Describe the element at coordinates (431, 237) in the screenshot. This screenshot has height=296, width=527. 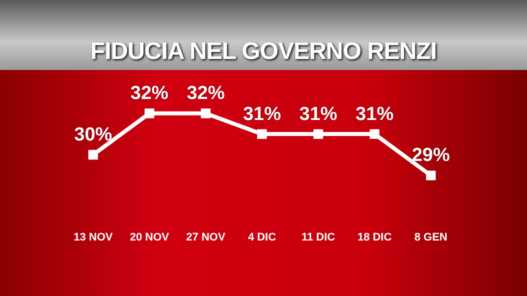
I see `x-tick-label: 8 GEN` at that location.